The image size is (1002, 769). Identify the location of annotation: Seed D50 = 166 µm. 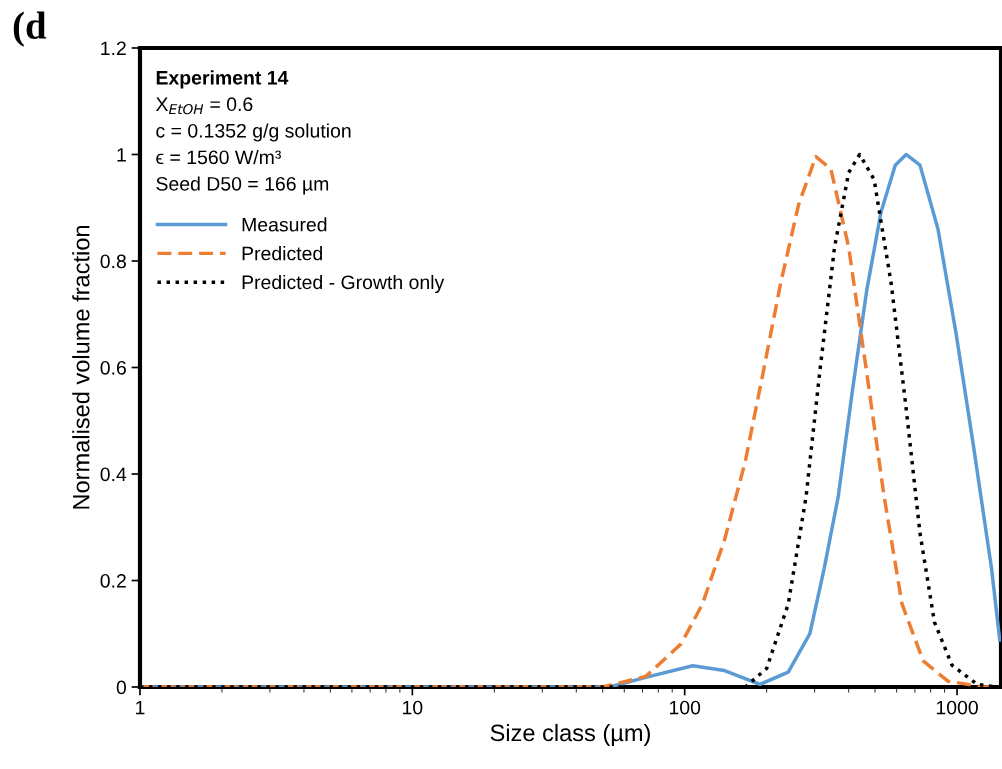
(242, 185).